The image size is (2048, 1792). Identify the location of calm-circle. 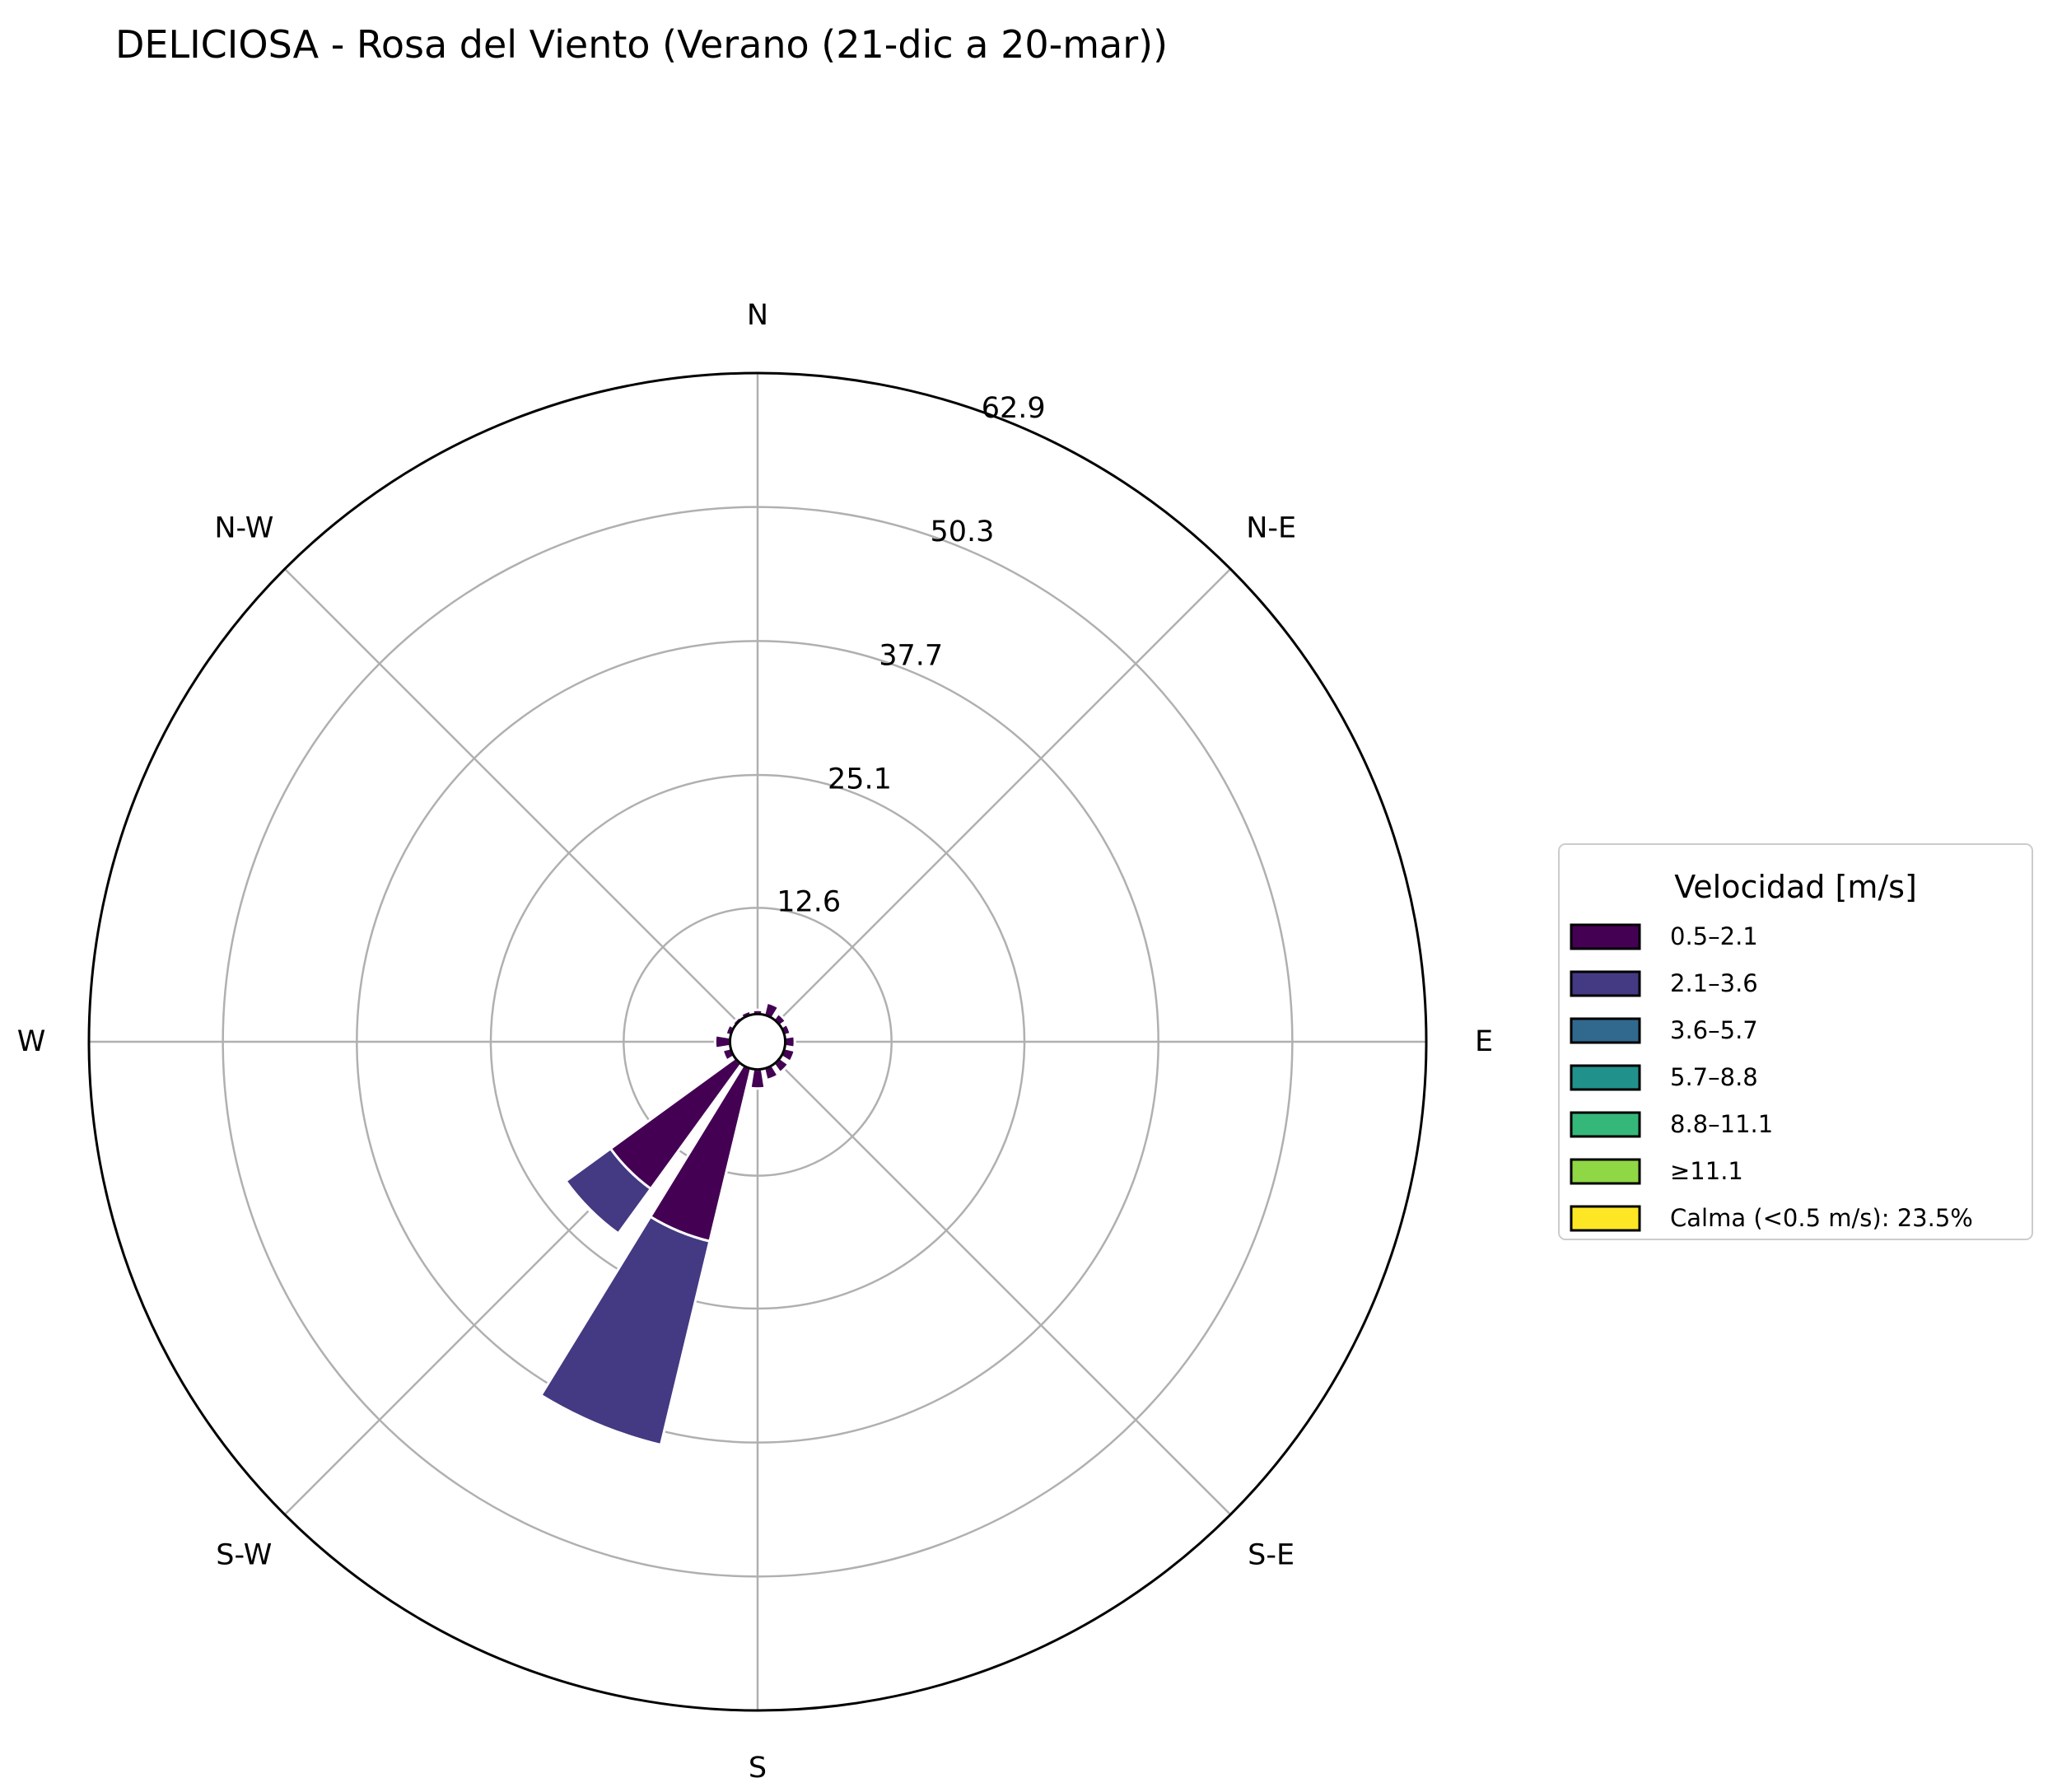
(757, 1041).